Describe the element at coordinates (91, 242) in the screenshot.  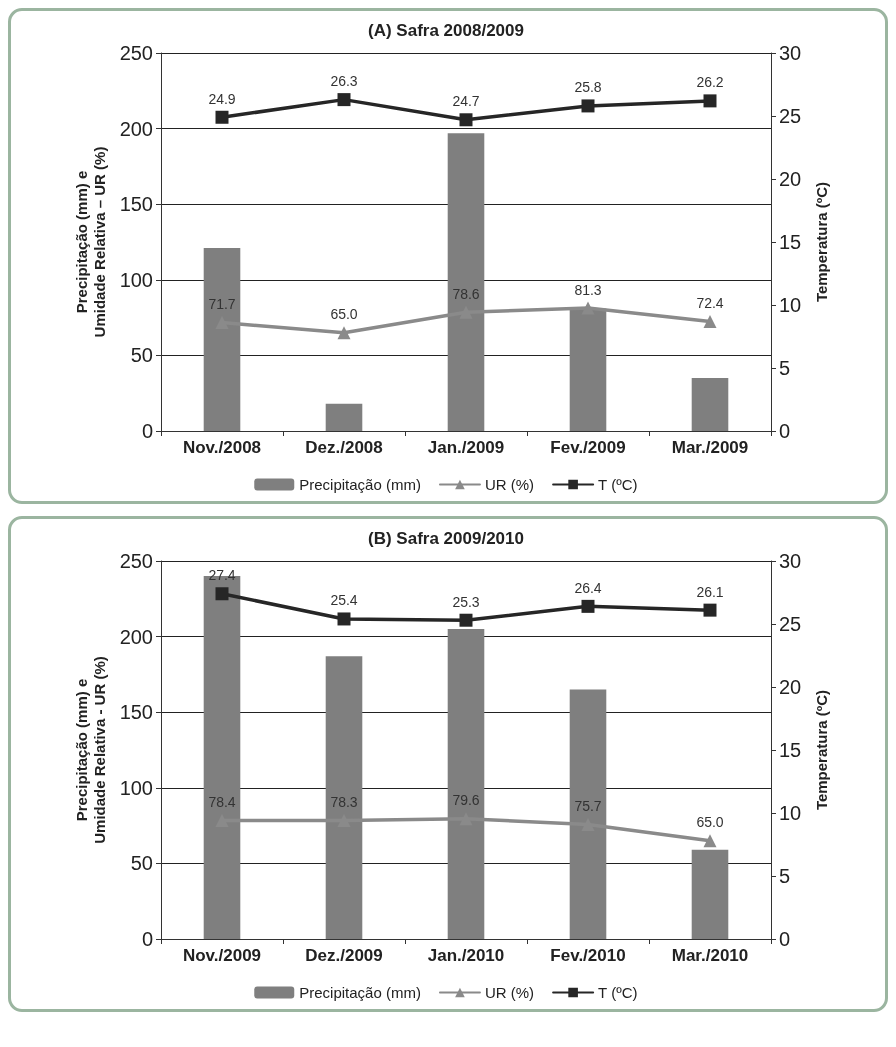
I see `y-axis-title: Precipitação (mm) e Umidade Relativa – UR (%)` at that location.